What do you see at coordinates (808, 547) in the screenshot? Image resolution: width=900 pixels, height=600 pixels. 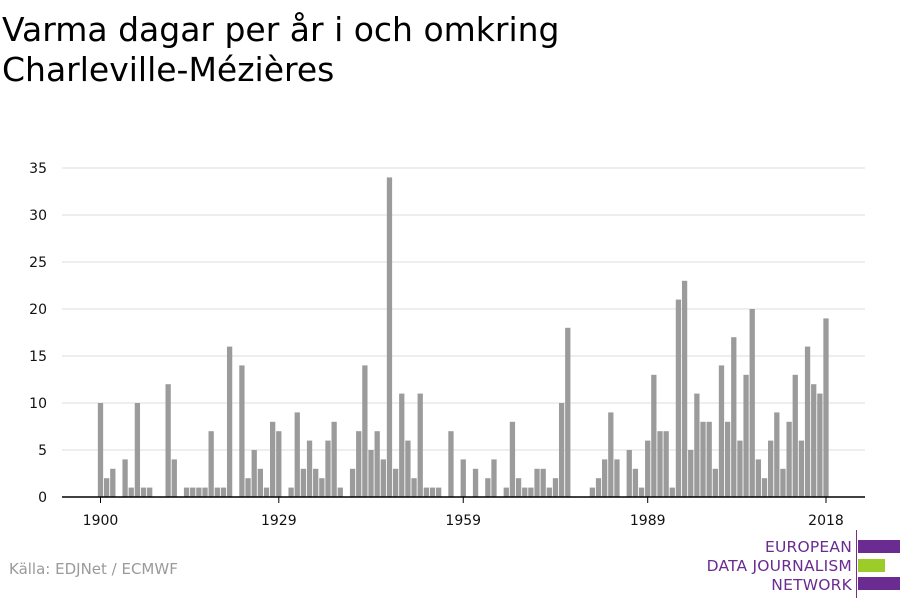 I see `logo-line-european: EUROPEAN` at bounding box center [808, 547].